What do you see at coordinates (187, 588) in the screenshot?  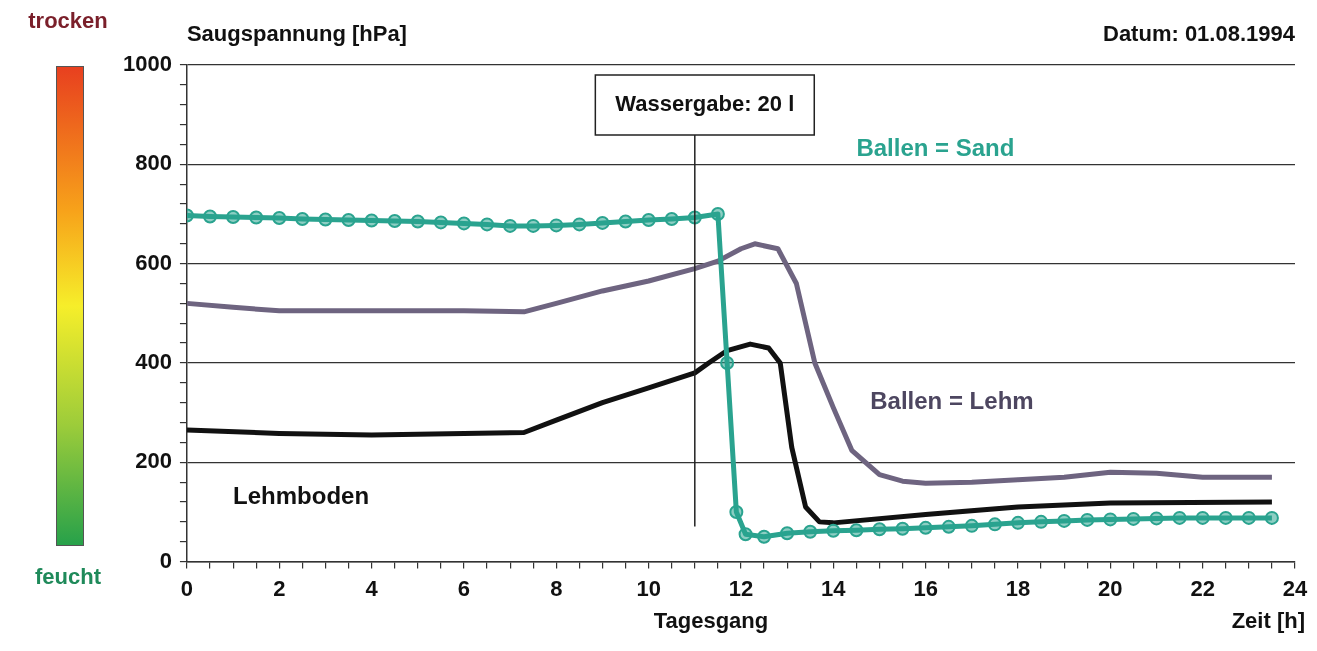 I see `x-tick-label: 0` at bounding box center [187, 588].